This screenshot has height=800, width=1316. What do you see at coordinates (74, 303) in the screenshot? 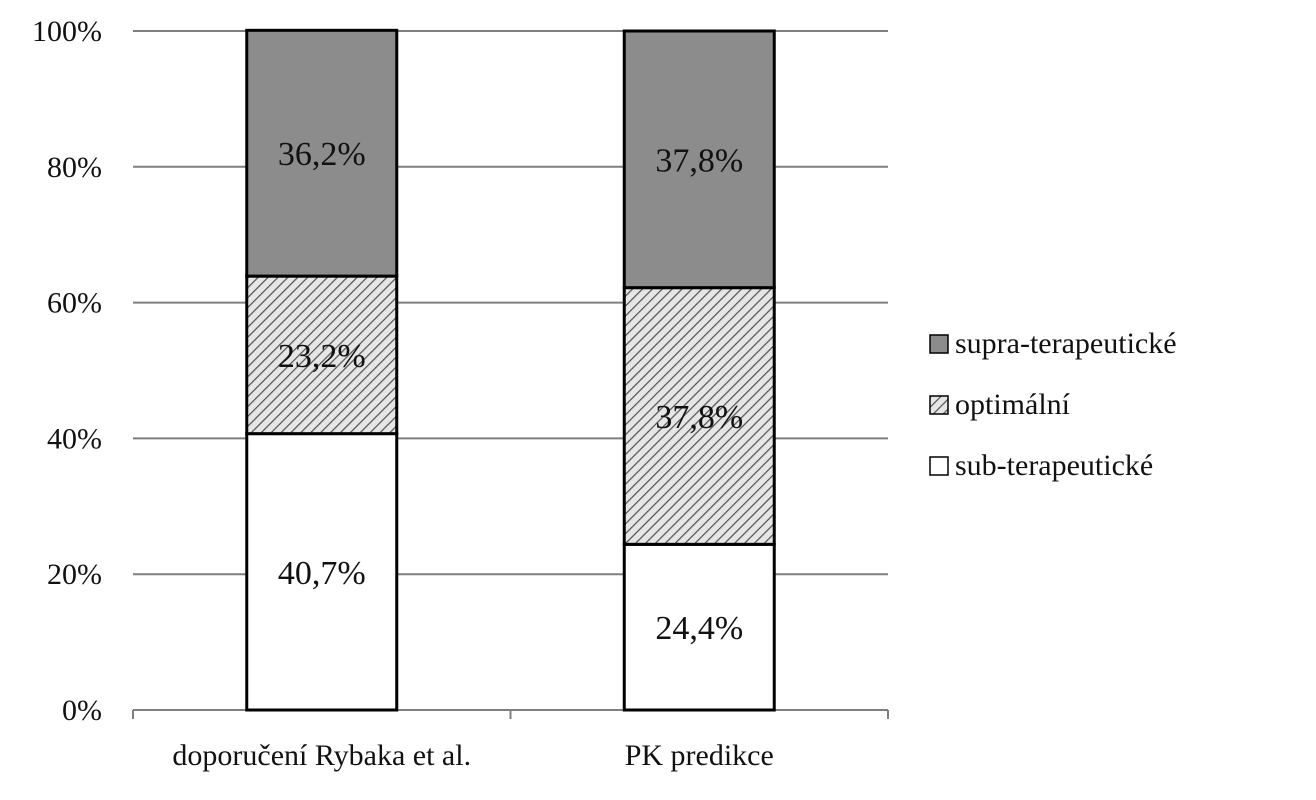
I see `y-tick-label: 60%` at bounding box center [74, 303].